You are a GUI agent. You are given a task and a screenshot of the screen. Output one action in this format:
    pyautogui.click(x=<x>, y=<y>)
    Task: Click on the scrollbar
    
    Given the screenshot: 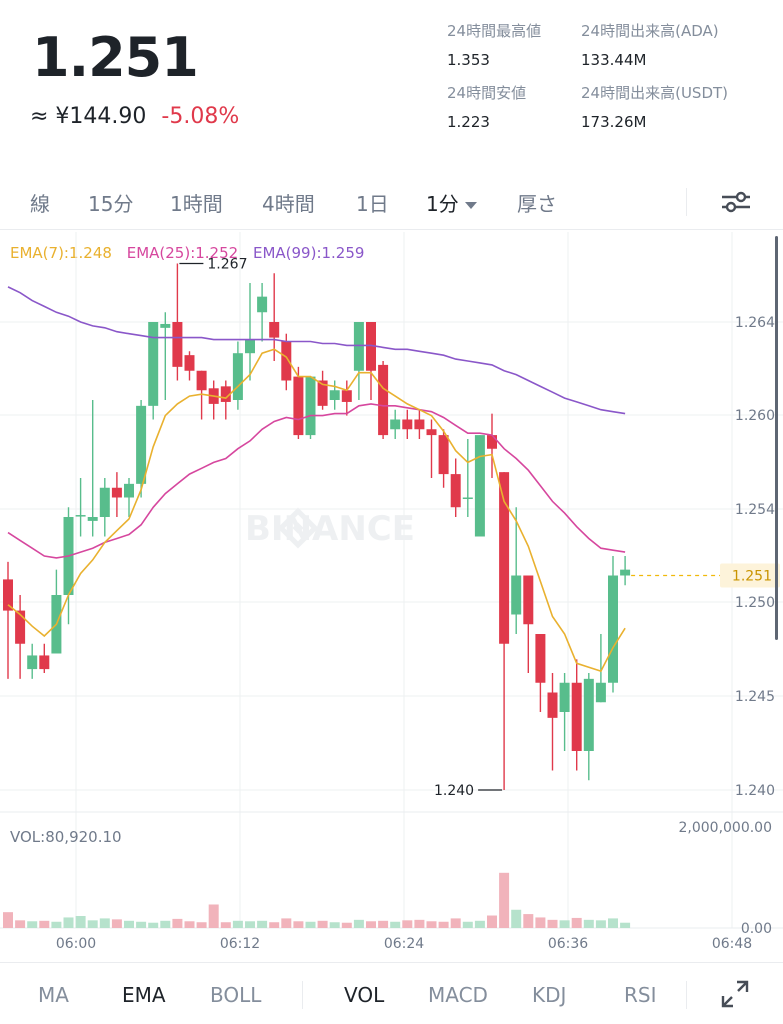 What is the action you would take?
    pyautogui.click(x=776, y=438)
    